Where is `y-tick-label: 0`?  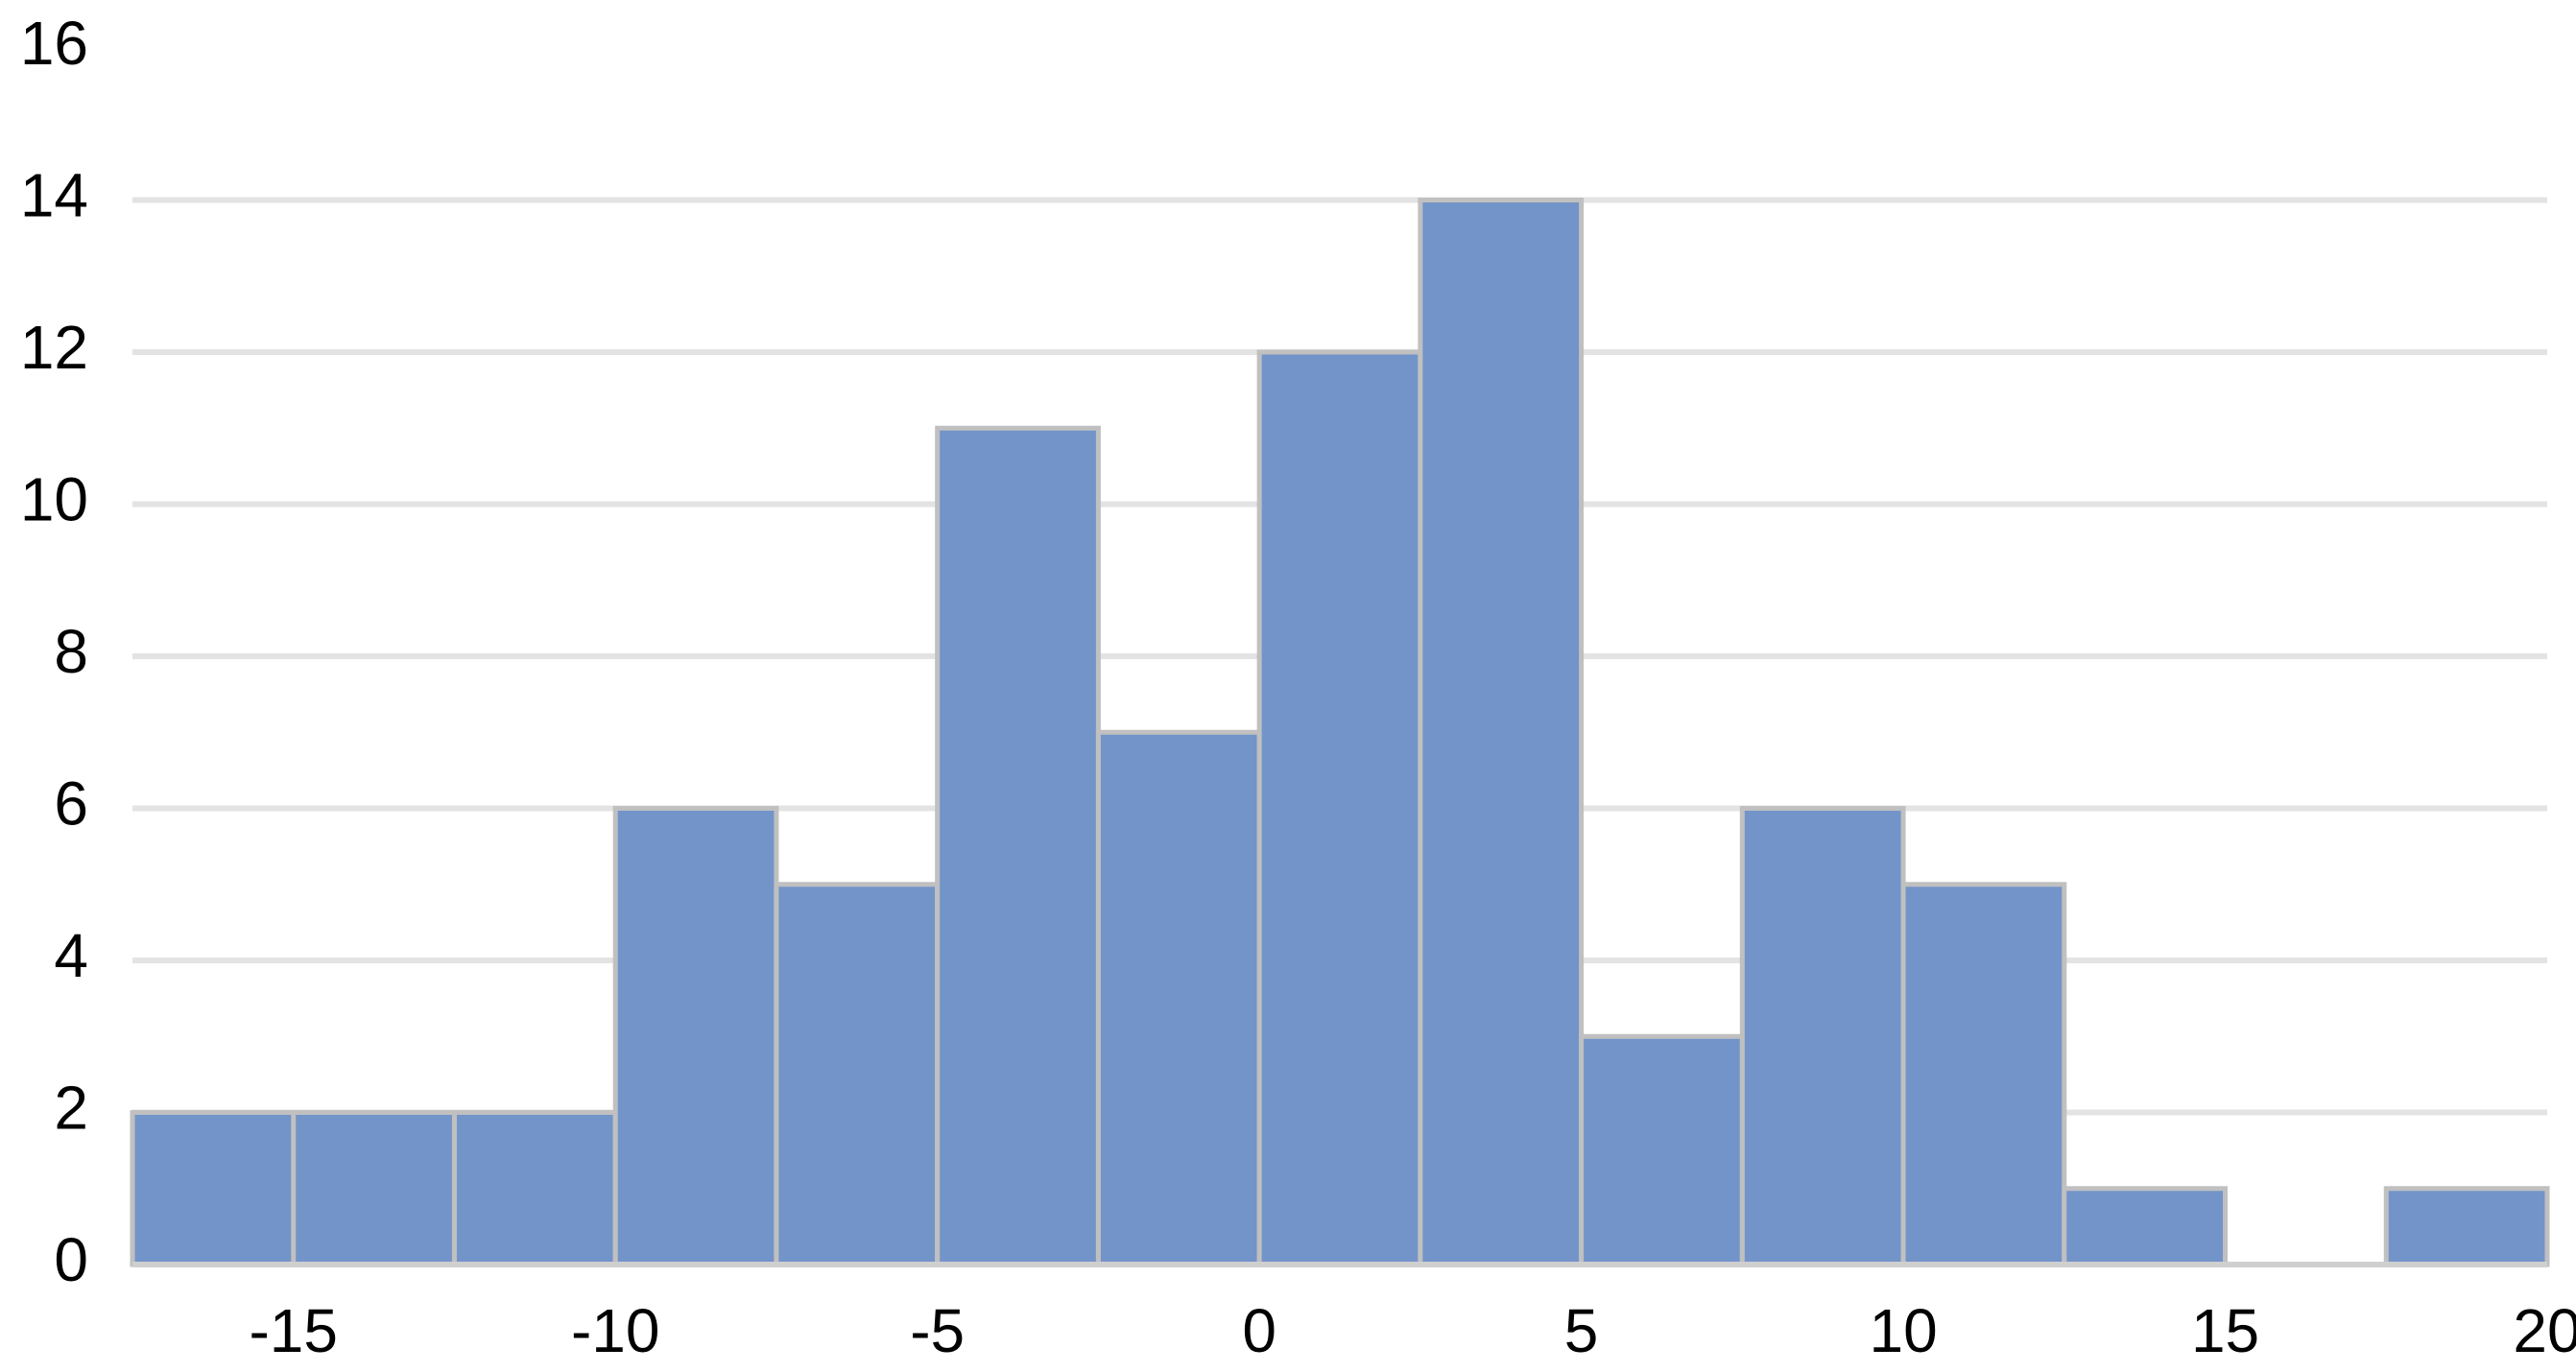
y-tick-label: 0 is located at coordinates (71, 1259).